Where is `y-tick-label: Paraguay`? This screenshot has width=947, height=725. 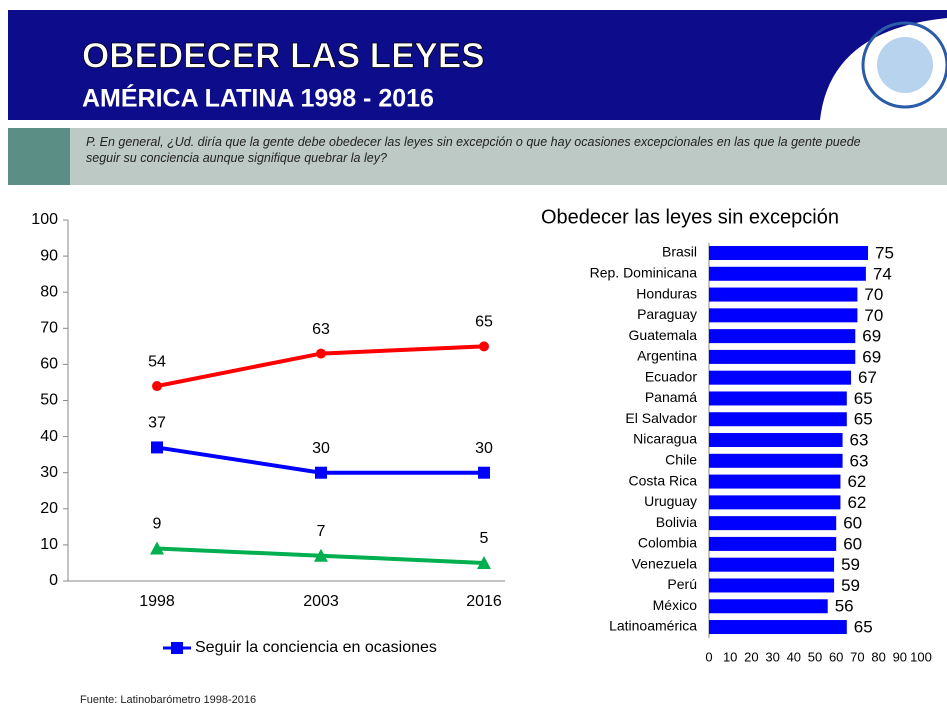
y-tick-label: Paraguay is located at coordinates (667, 314).